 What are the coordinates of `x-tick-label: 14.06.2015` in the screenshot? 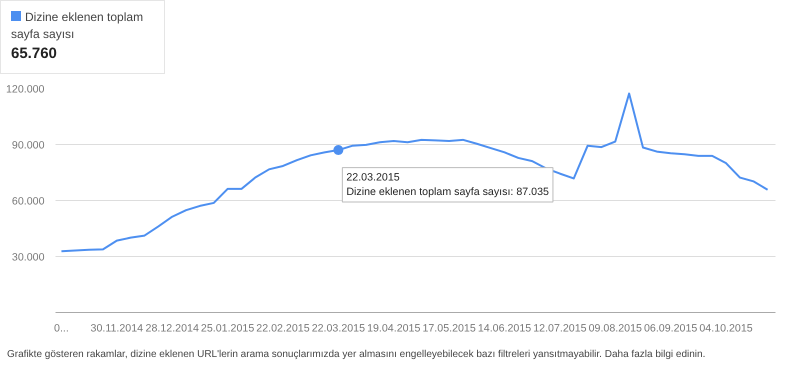 It's located at (505, 328).